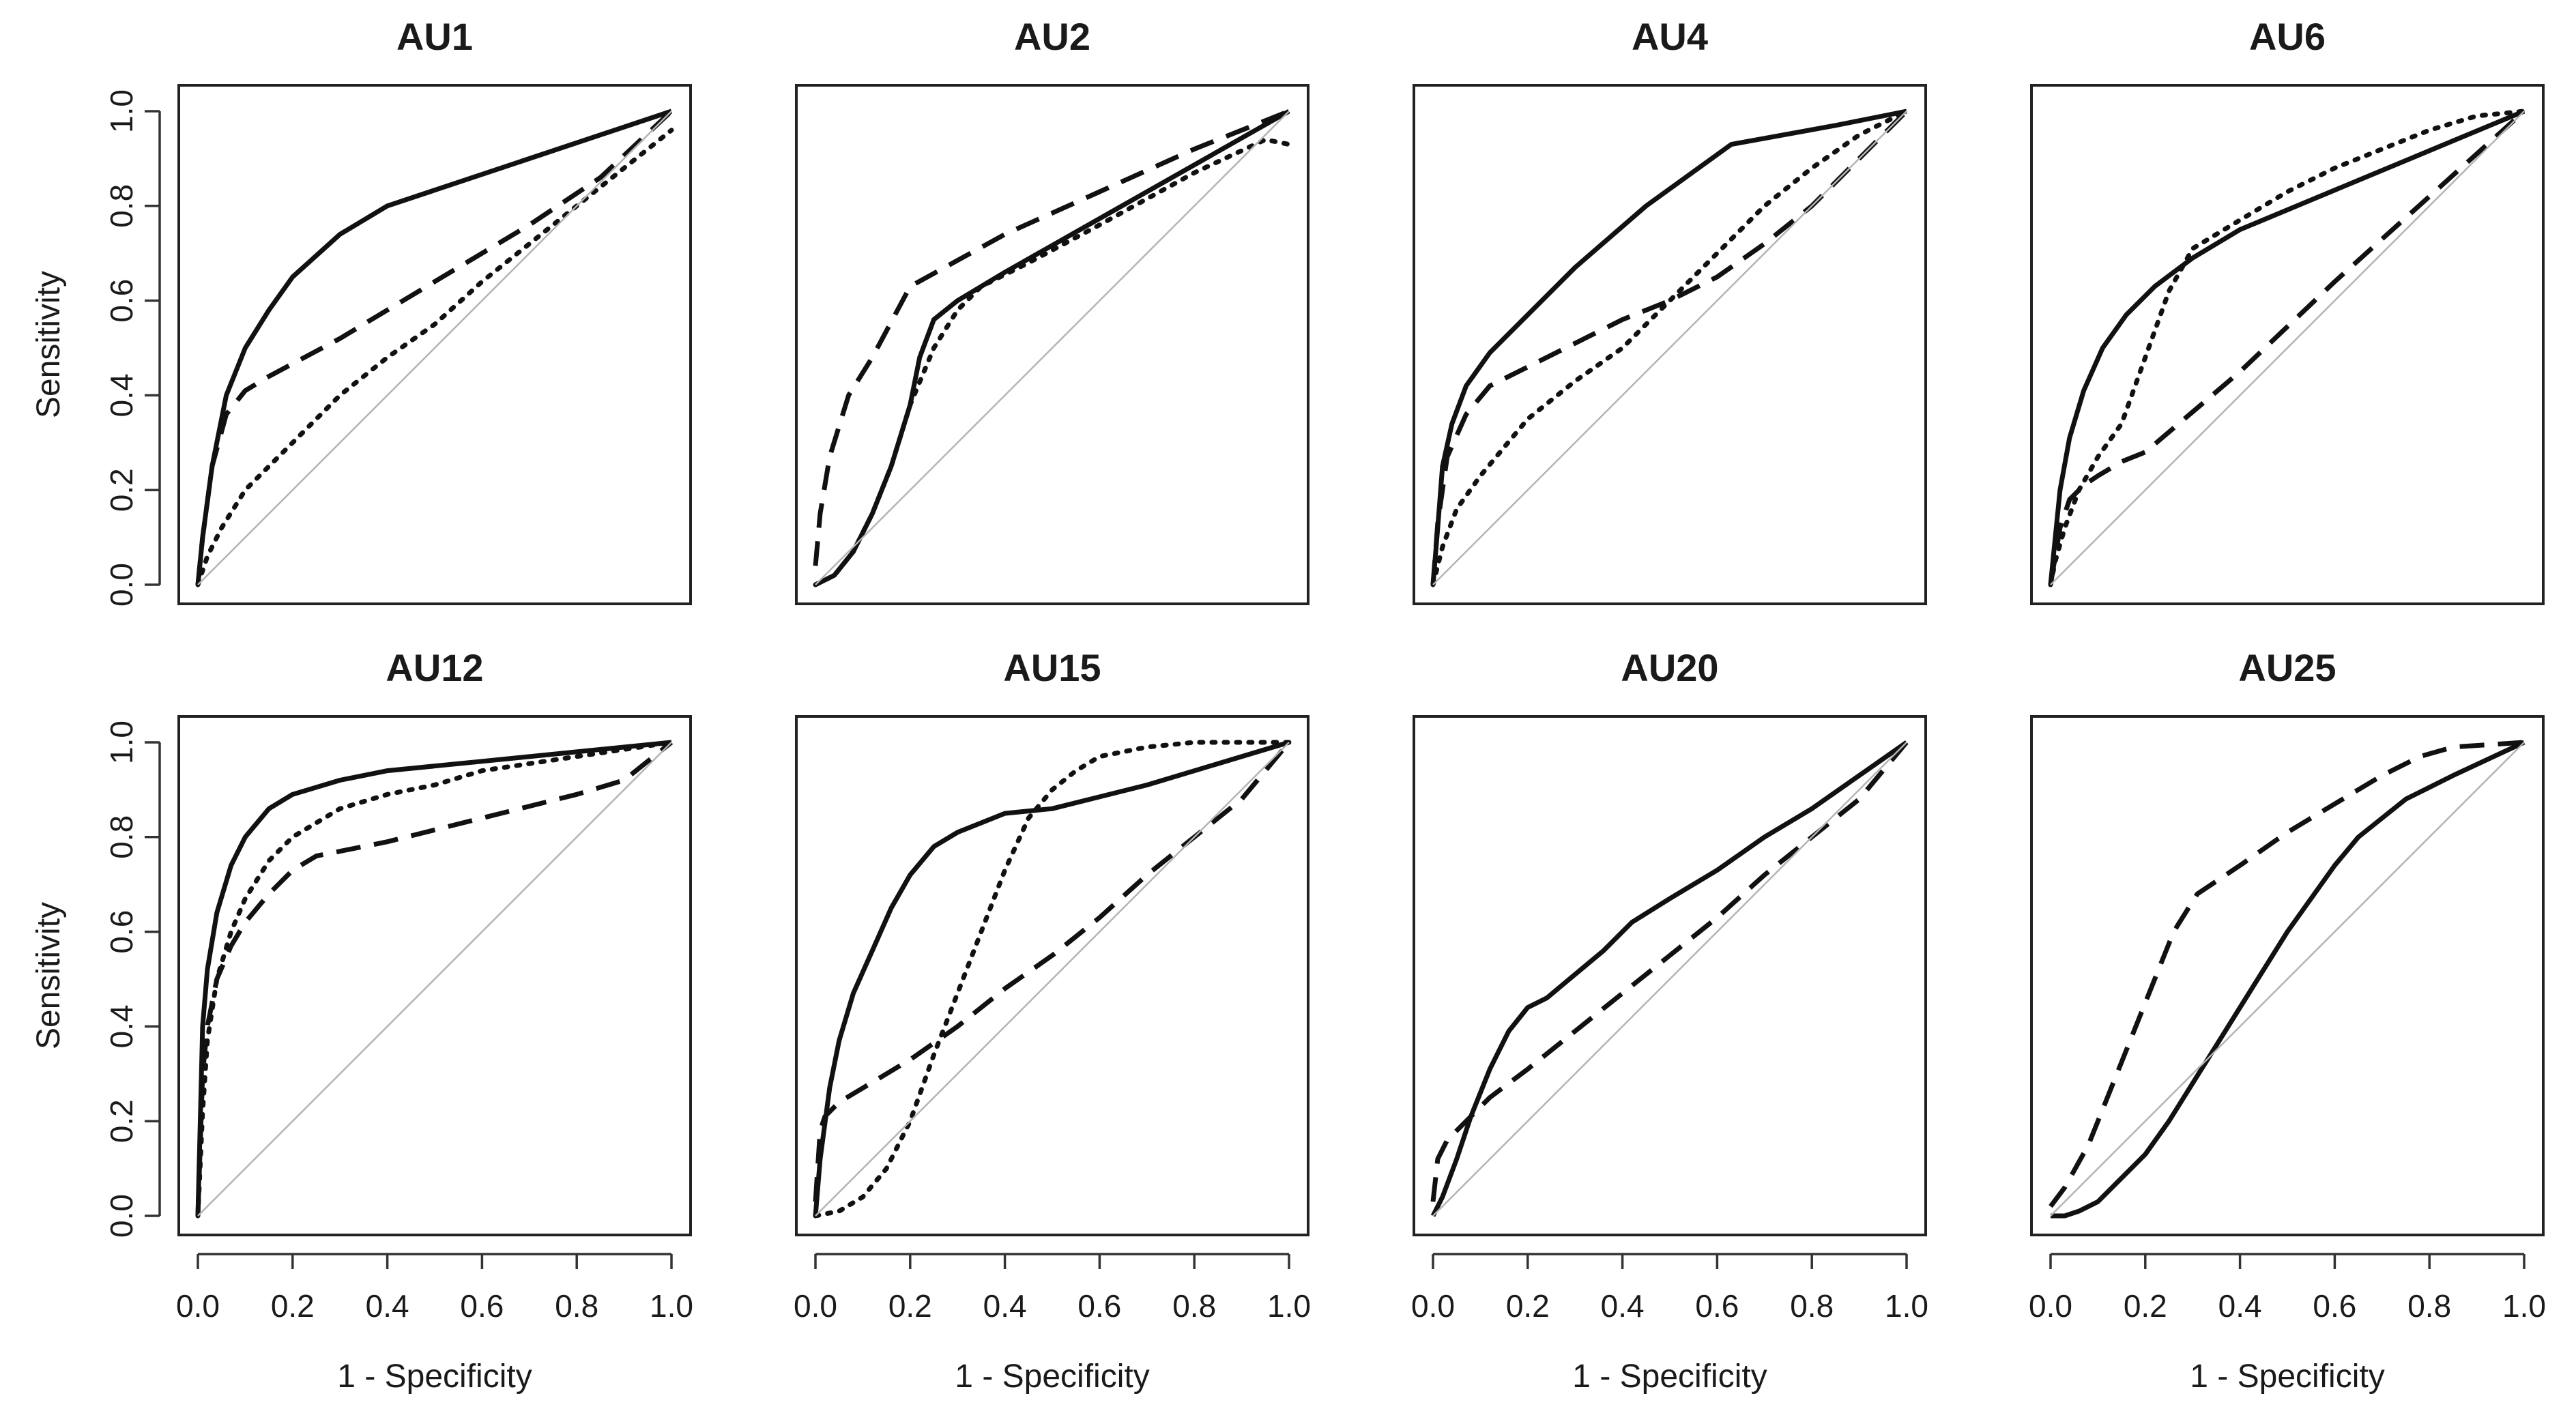 The image size is (2576, 1411). Describe the element at coordinates (434, 36) in the screenshot. I see `panel-title: AU1` at that location.